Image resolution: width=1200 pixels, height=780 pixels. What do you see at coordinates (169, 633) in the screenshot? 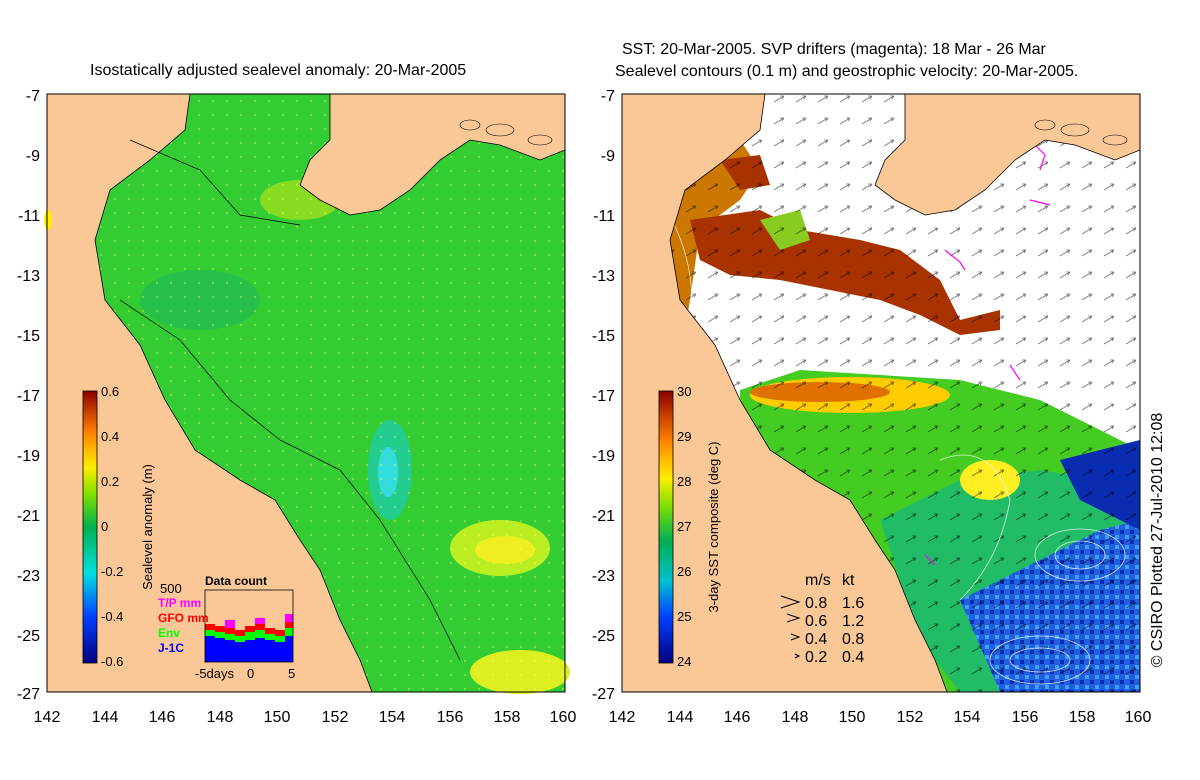
I see `legend-env: Env` at bounding box center [169, 633].